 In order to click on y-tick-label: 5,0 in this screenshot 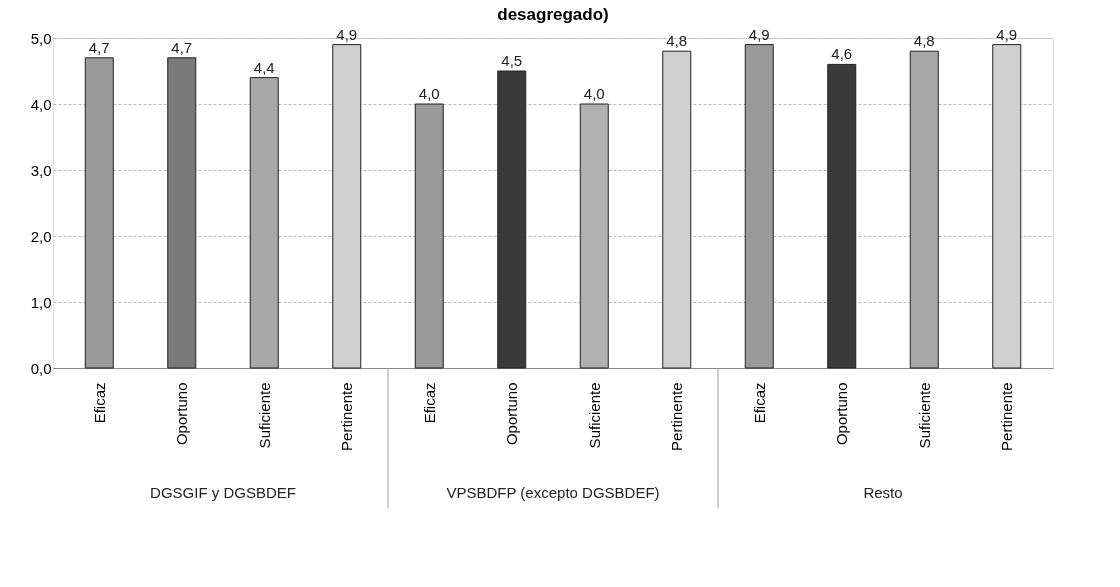, I will do `click(41, 38)`.